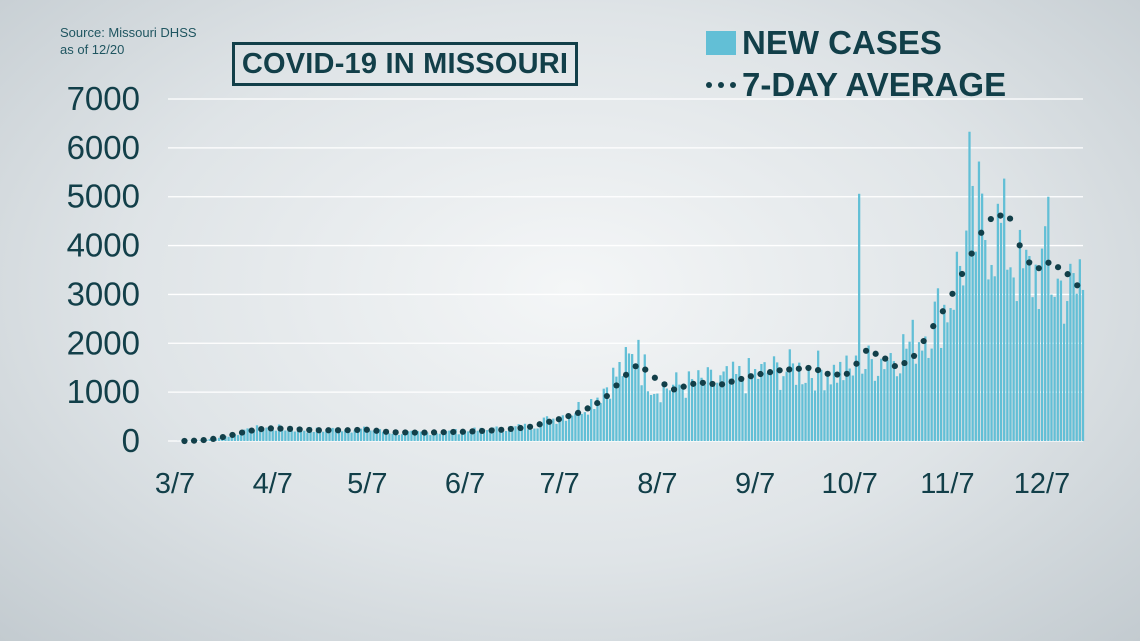 The width and height of the screenshot is (1140, 641). I want to click on y-tick-label: 5000, so click(103, 196).